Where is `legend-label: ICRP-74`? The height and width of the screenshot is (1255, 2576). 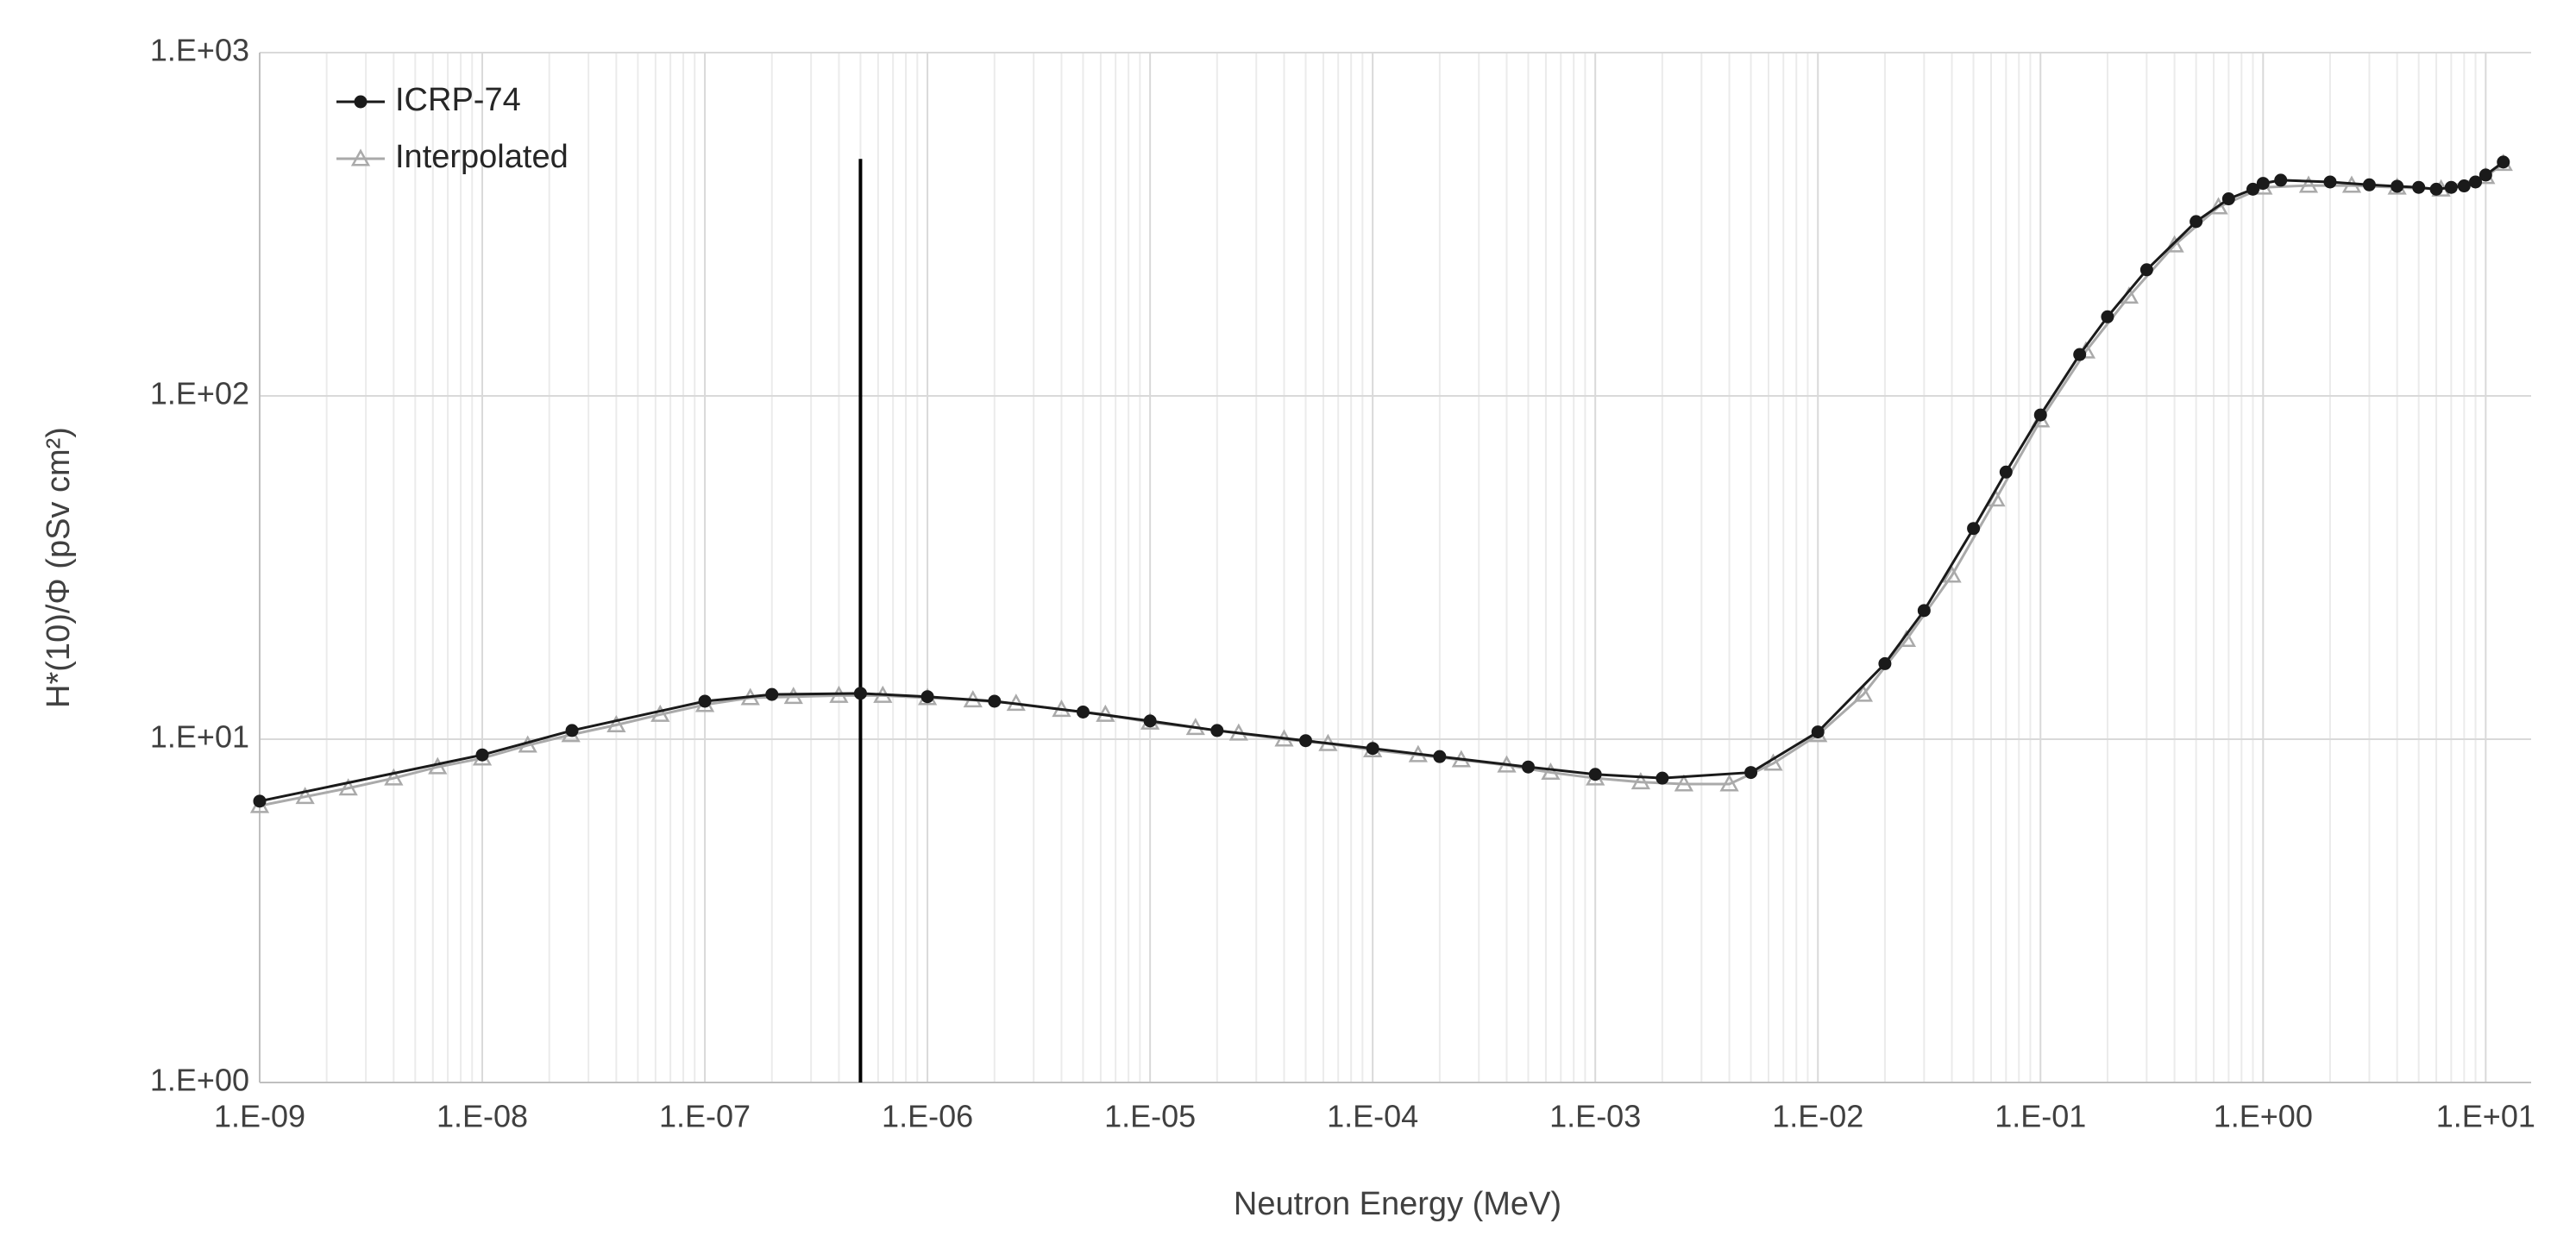
legend-label: ICRP-74 is located at coordinates (458, 100).